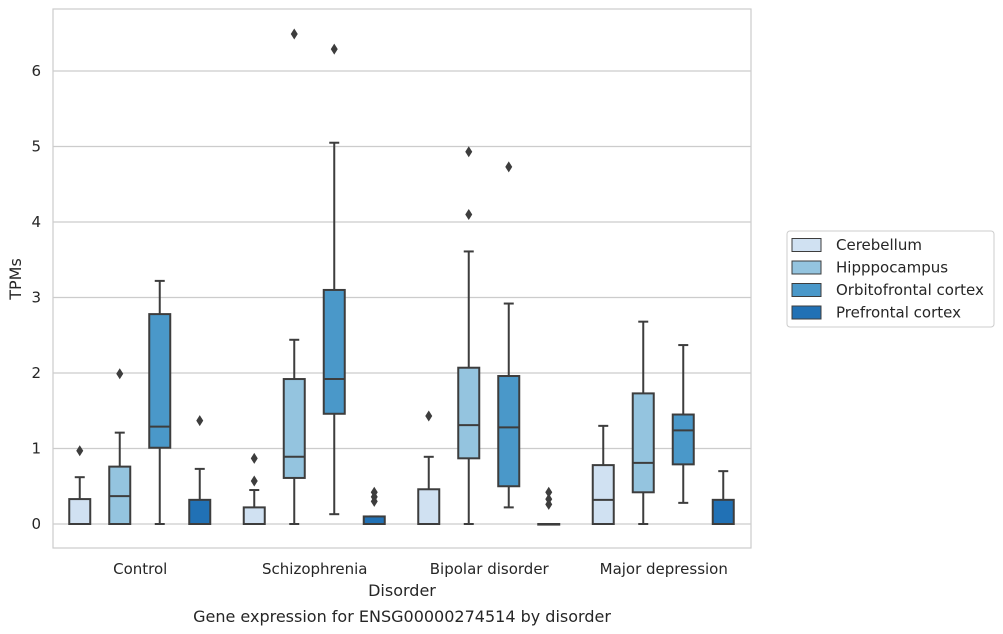  What do you see at coordinates (490, 569) in the screenshot?
I see `x-tick-label: Bipolar disorder` at bounding box center [490, 569].